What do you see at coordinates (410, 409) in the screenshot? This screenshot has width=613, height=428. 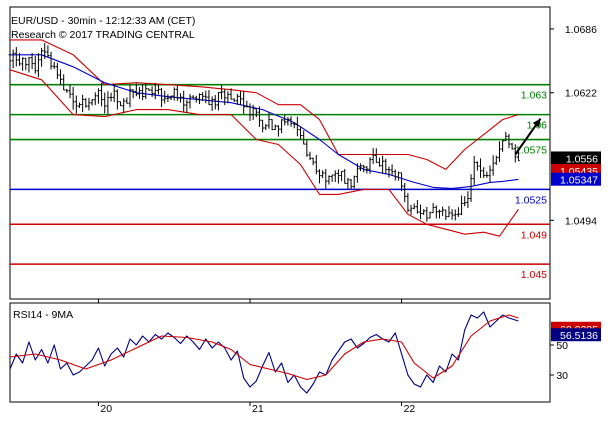 I see `x-tick-label: 22` at bounding box center [410, 409].